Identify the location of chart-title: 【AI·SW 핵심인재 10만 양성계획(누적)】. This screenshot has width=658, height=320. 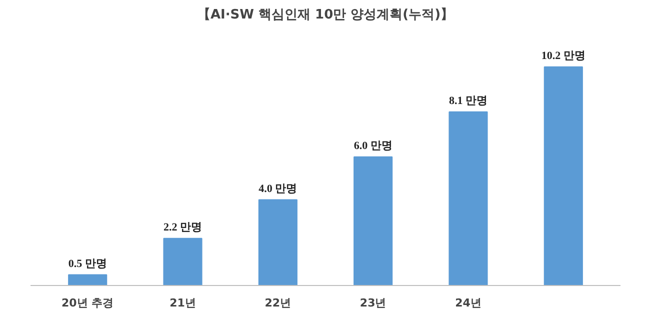
(325, 14).